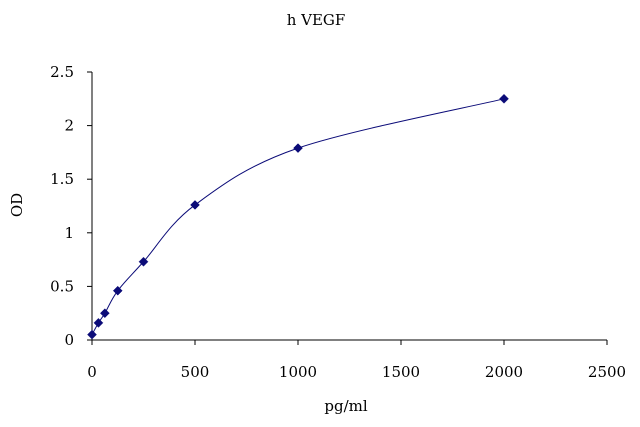  I want to click on y-tick-label: 2.5, so click(62, 72).